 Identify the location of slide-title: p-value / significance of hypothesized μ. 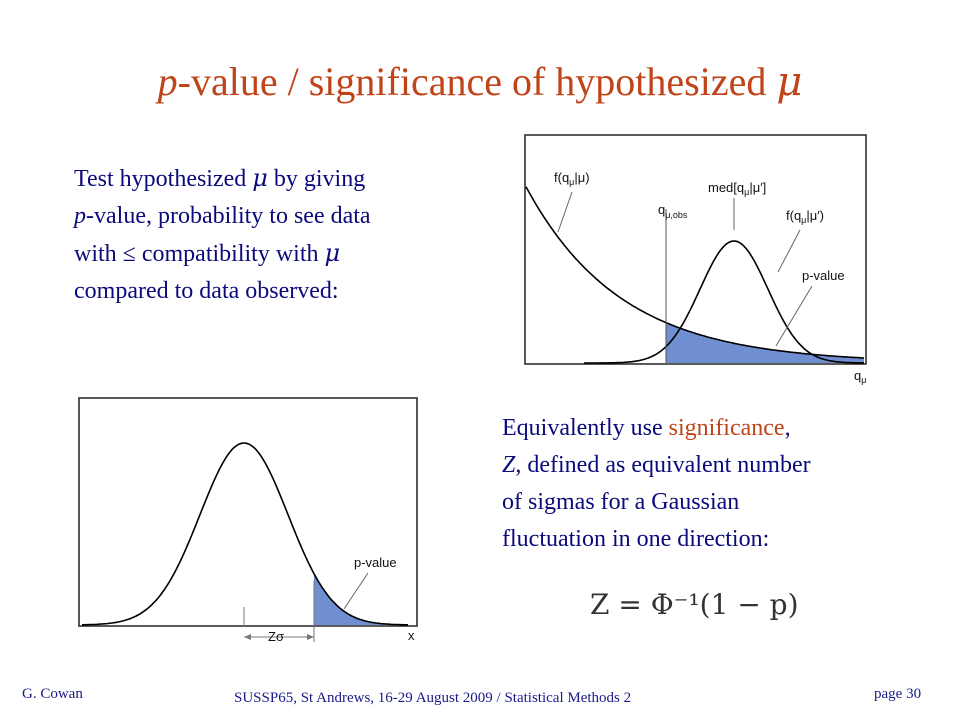
(480, 82).